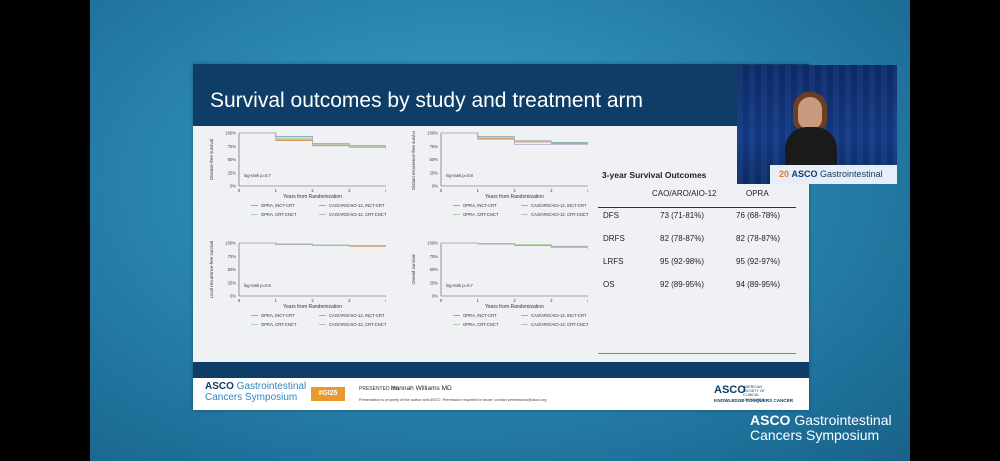  I want to click on row-label-lrfs: LRFS, so click(613, 261).